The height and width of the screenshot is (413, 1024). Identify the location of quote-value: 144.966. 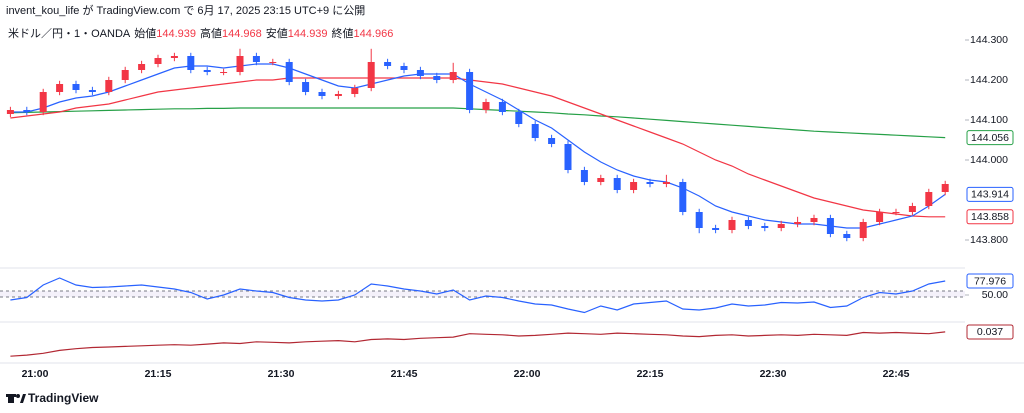
(374, 34).